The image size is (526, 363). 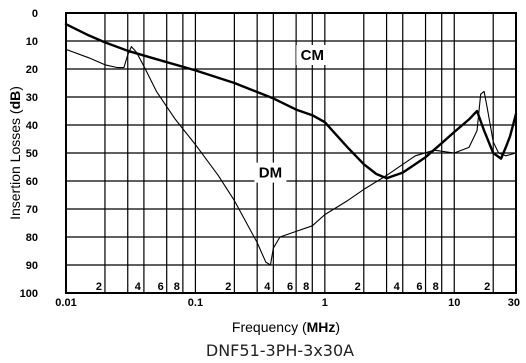 What do you see at coordinates (32, 182) in the screenshot?
I see `y-tick-label: 60` at bounding box center [32, 182].